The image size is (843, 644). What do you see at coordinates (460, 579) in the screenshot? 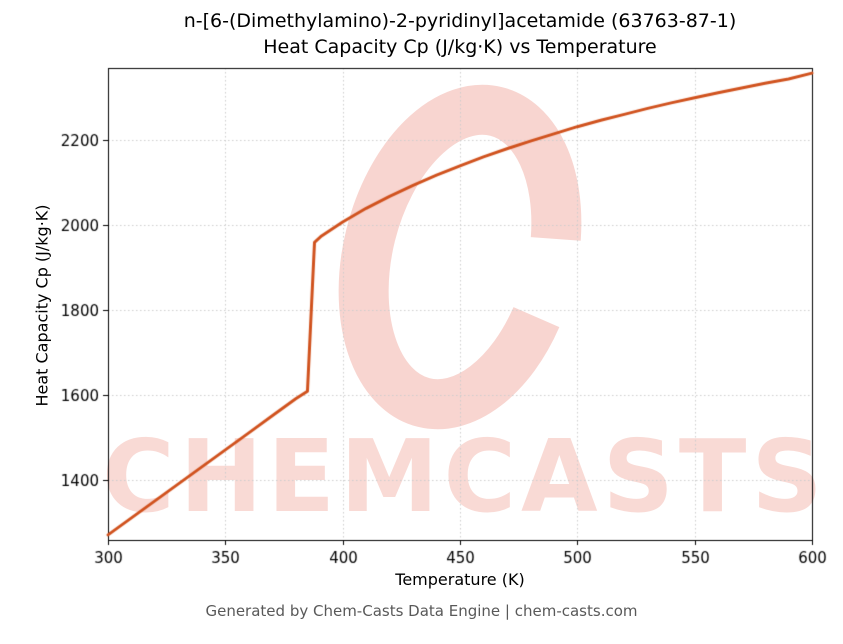
I see `x-axis-label: Temperature (K)` at bounding box center [460, 579].